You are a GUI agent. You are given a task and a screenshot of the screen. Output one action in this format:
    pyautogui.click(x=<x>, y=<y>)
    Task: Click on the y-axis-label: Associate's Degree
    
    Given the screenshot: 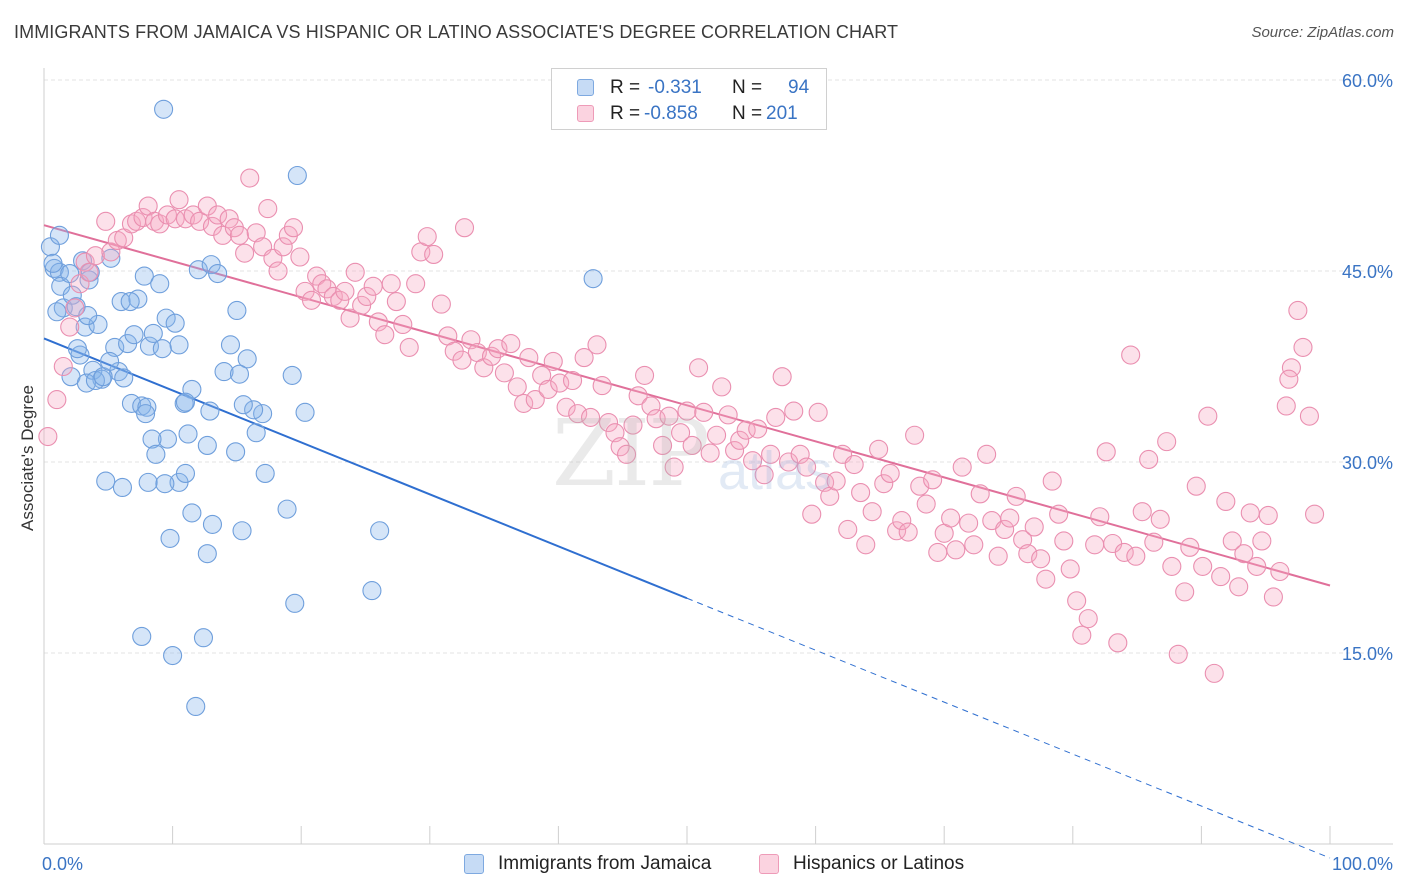 What is the action you would take?
    pyautogui.click(x=27, y=458)
    